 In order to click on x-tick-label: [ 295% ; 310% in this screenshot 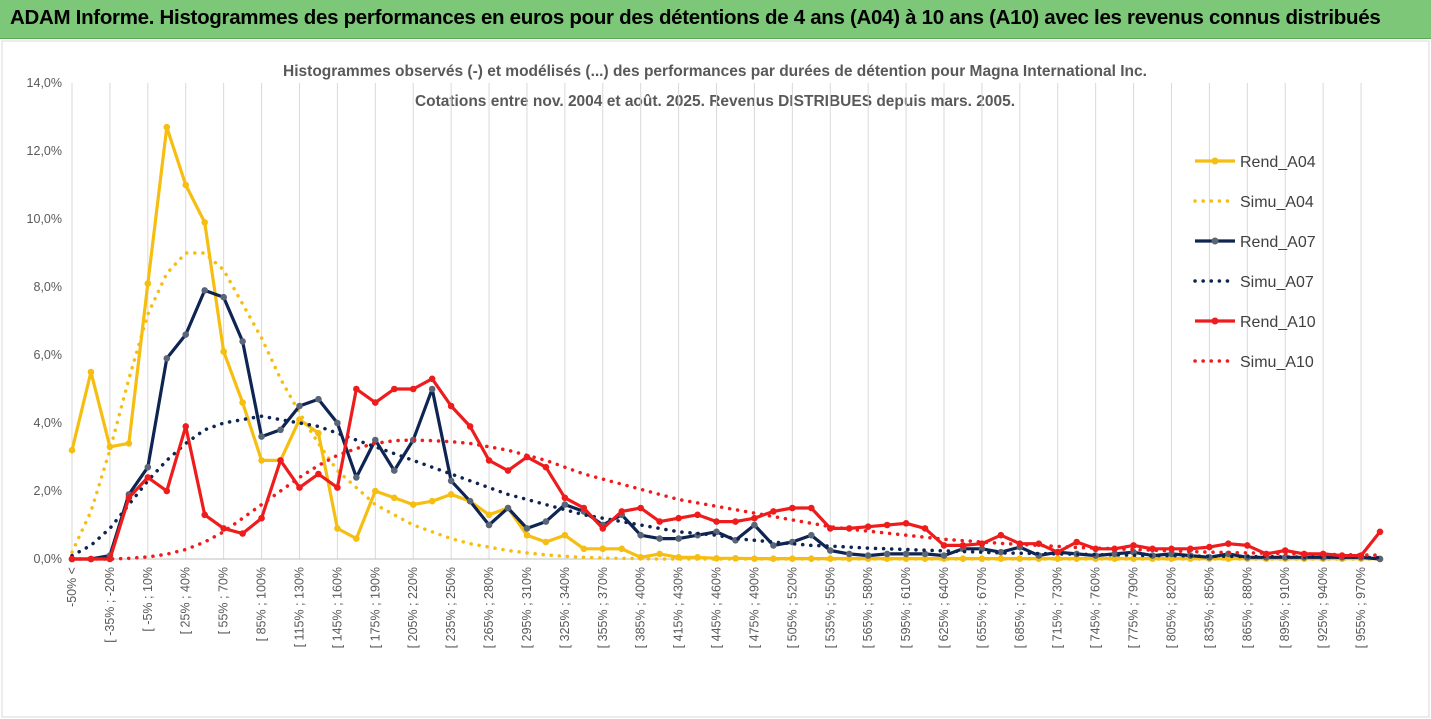, I will do `click(527, 607)`.